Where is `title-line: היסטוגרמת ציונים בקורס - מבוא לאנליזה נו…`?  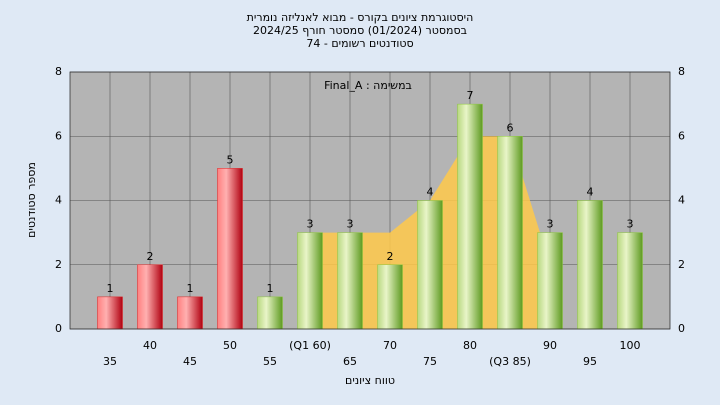
title-line: היסטוגרמת ציונים בקורס - מבוא לאנליזה נו… is located at coordinates (360, 17).